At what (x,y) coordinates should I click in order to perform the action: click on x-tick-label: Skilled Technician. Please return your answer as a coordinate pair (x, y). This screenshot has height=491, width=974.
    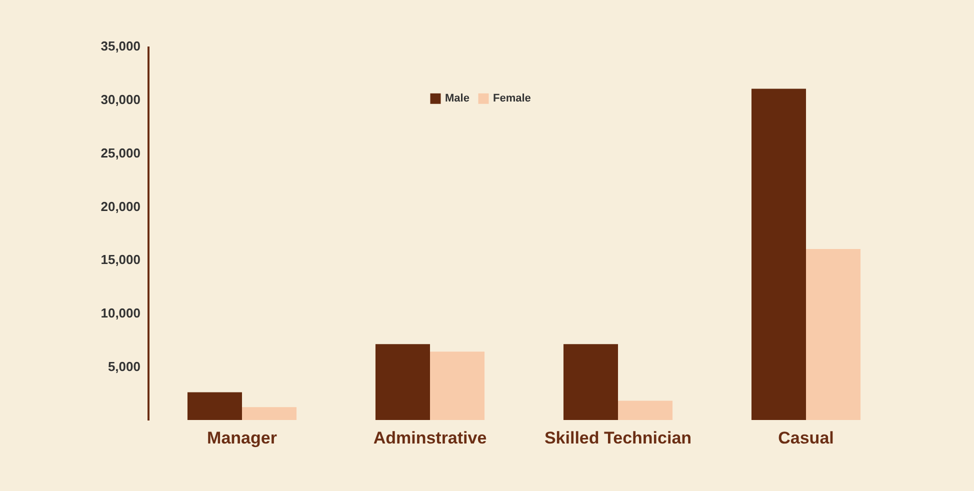
    Looking at the image, I should click on (618, 438).